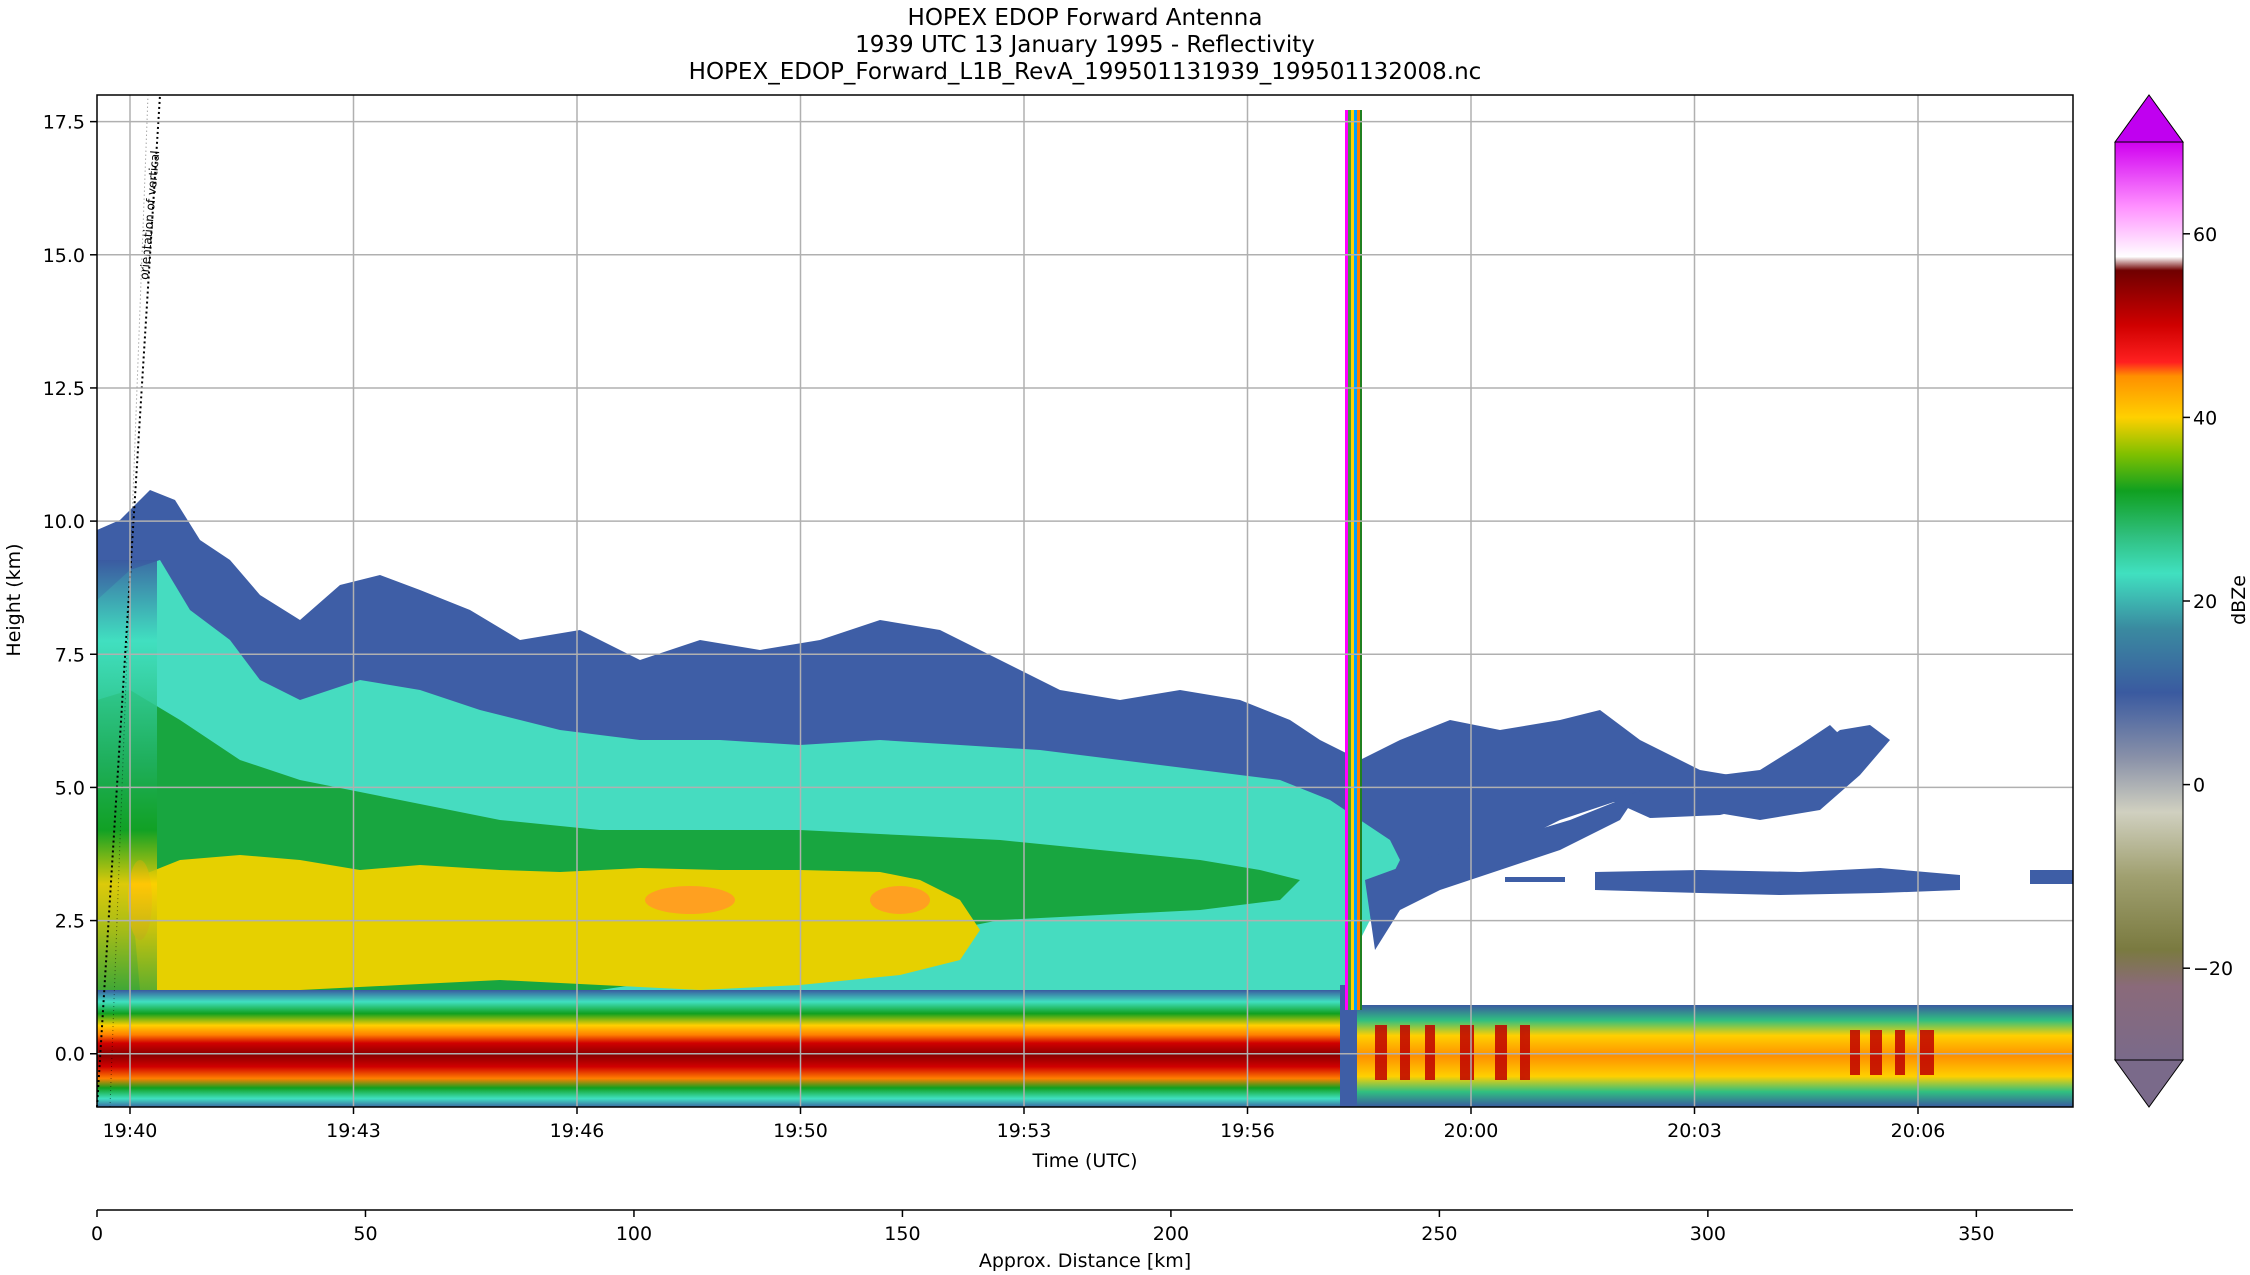  I want to click on distance-tick-label: 350, so click(1976, 1234).